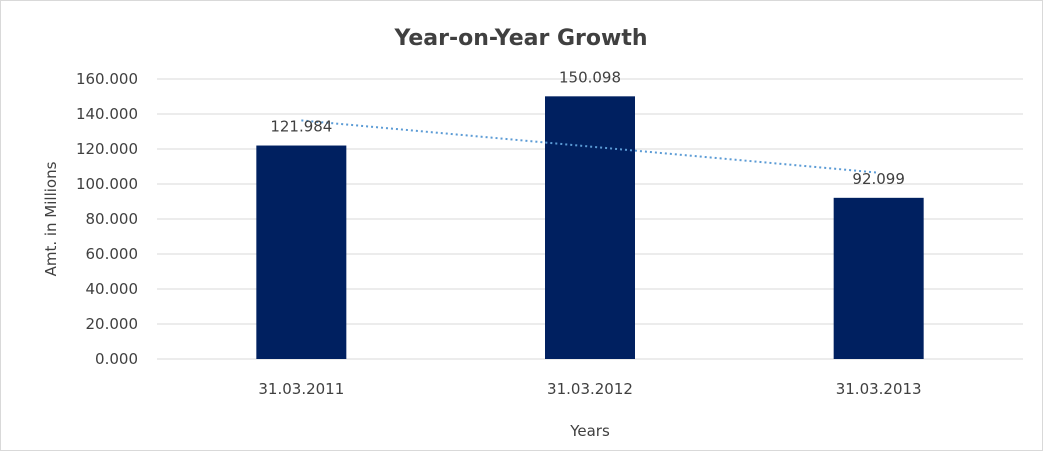 This screenshot has height=457, width=1043. What do you see at coordinates (590, 77) in the screenshot?
I see `data-label: 150.098` at bounding box center [590, 77].